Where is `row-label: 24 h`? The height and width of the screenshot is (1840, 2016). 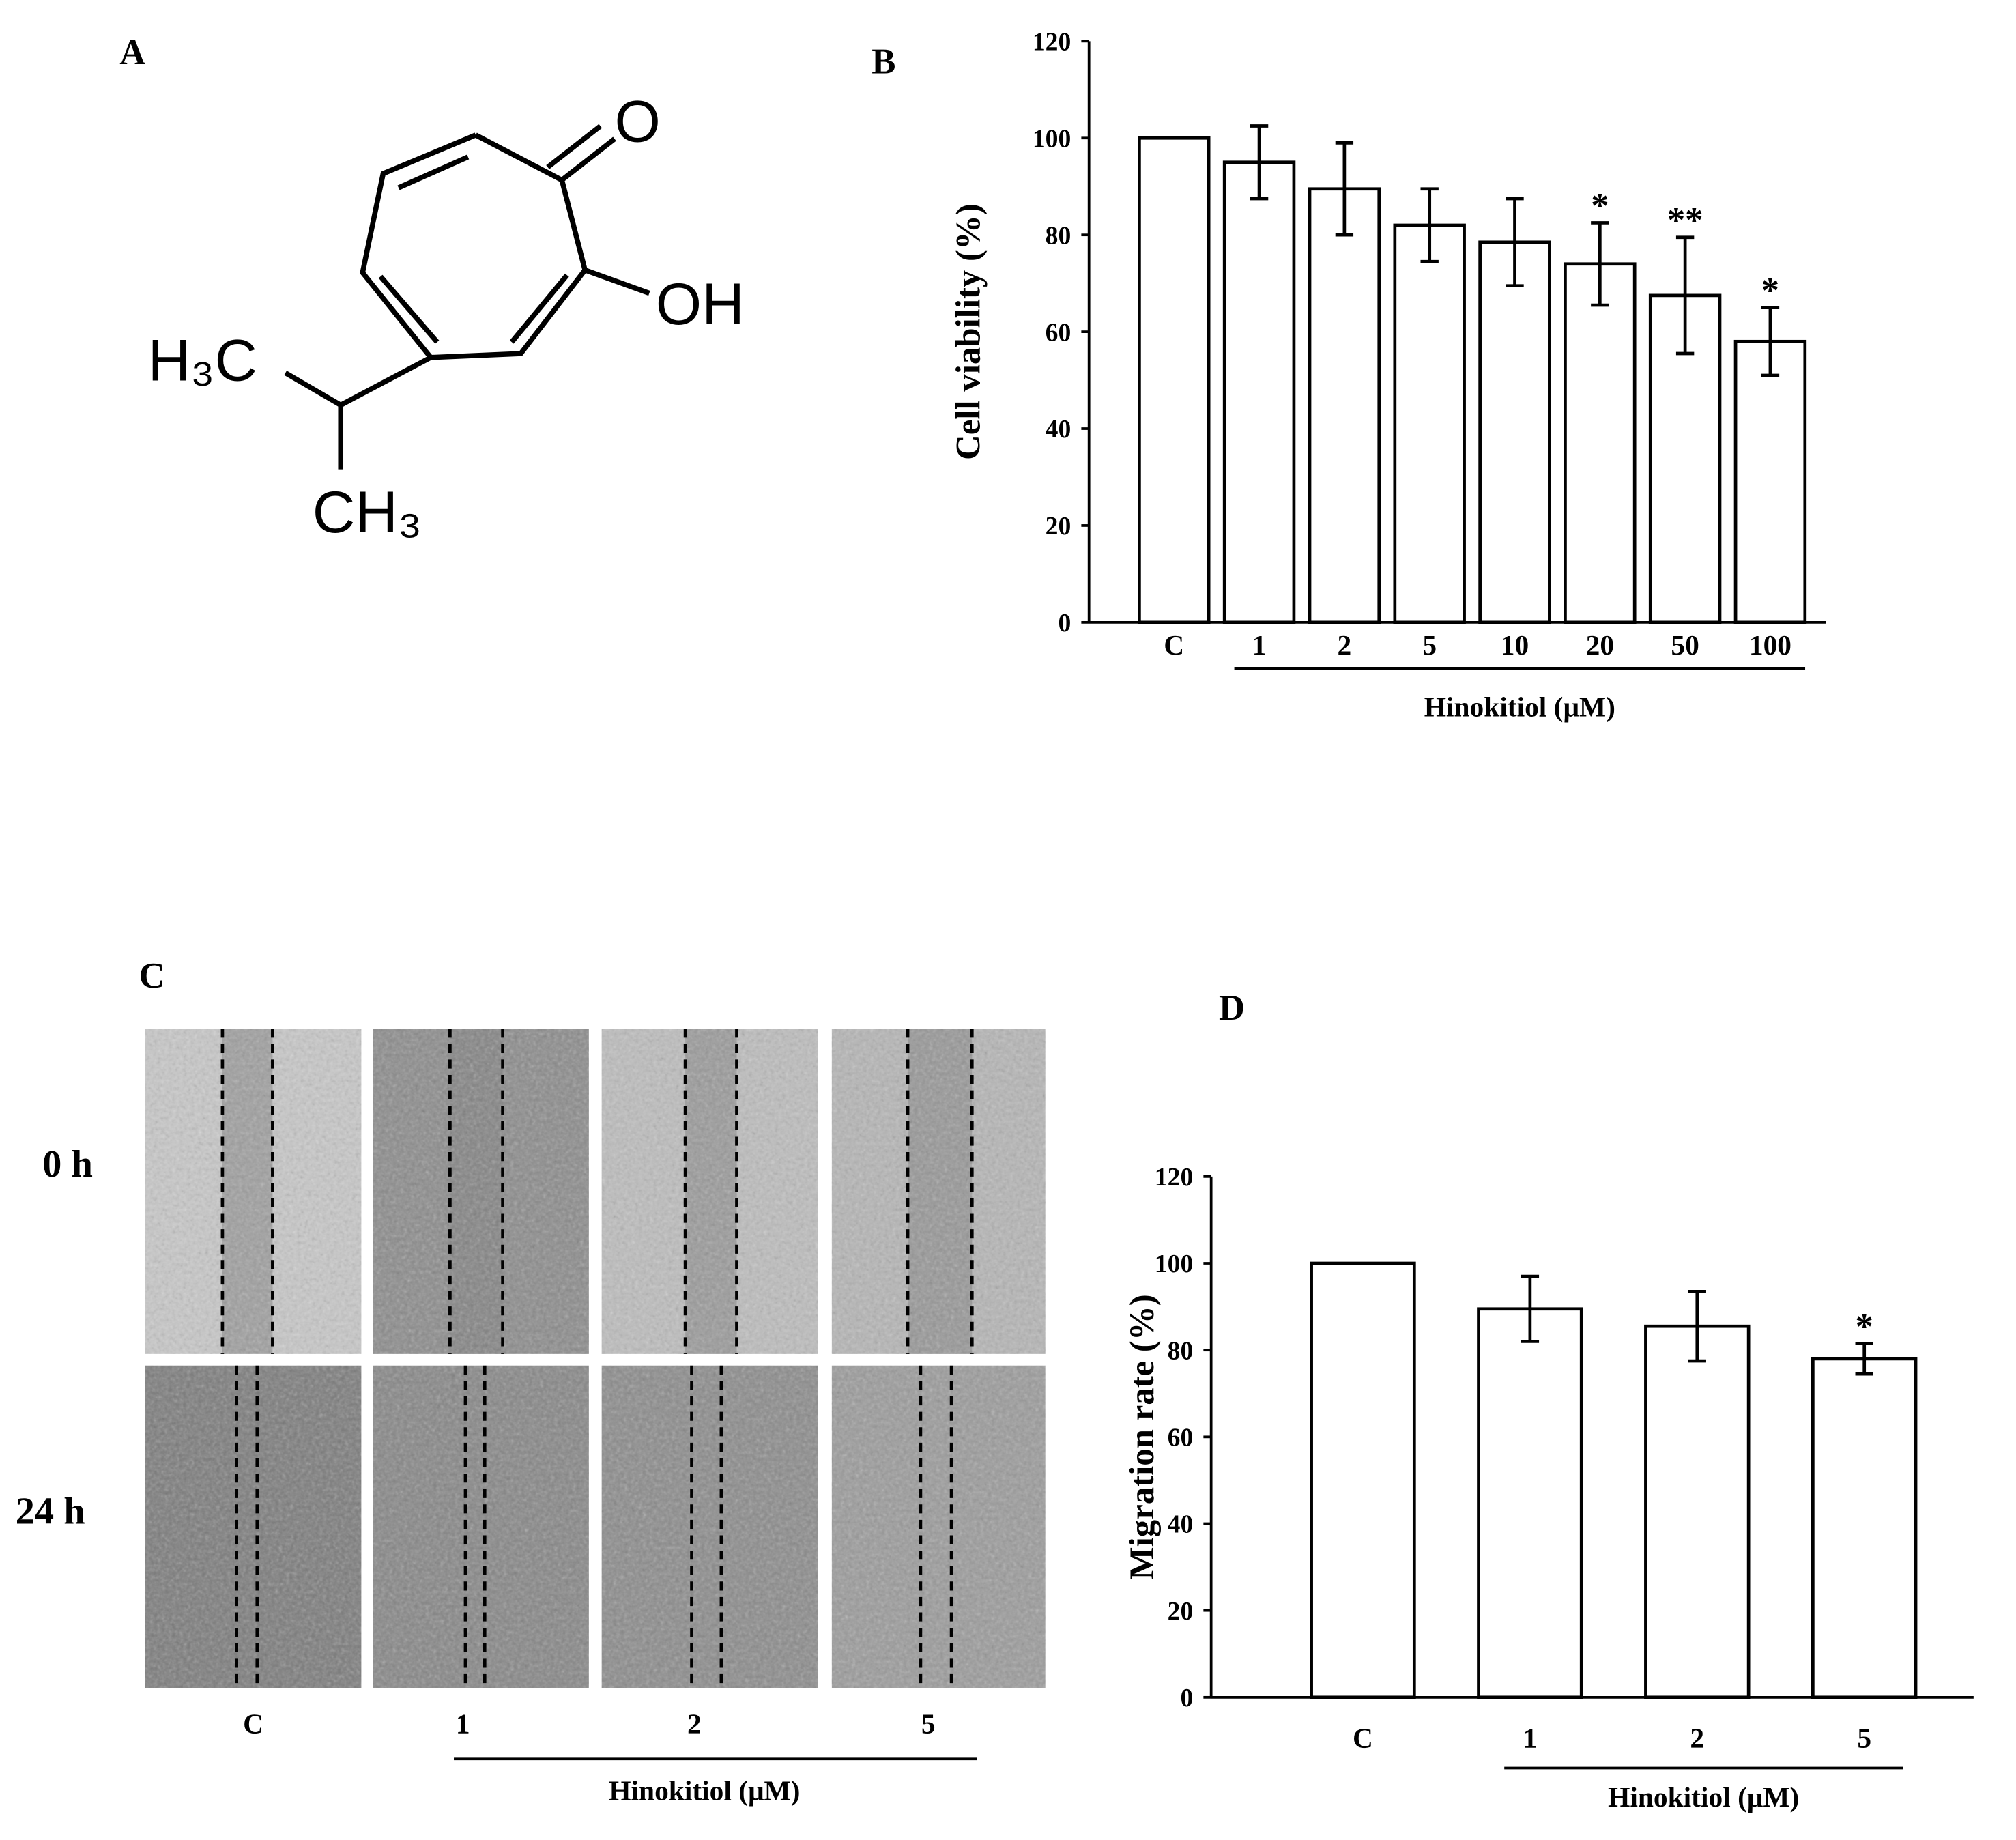 row-label: 24 h is located at coordinates (50, 1512).